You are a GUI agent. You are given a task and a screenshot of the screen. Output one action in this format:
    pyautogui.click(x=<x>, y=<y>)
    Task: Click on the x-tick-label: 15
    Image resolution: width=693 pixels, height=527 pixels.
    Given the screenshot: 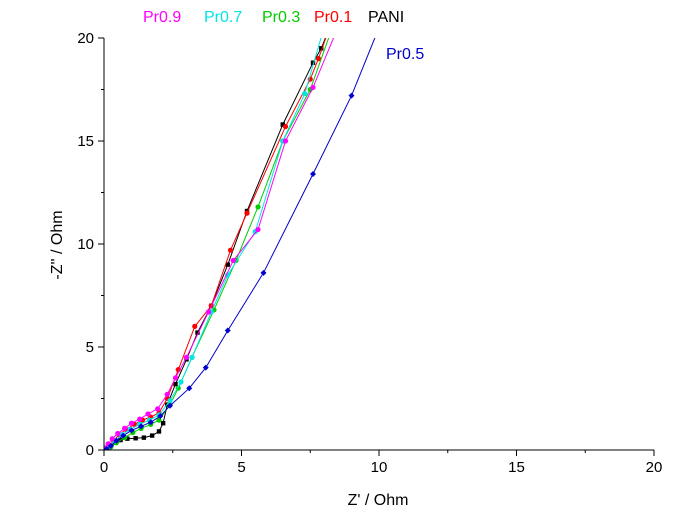 What is the action you would take?
    pyautogui.click(x=516, y=467)
    